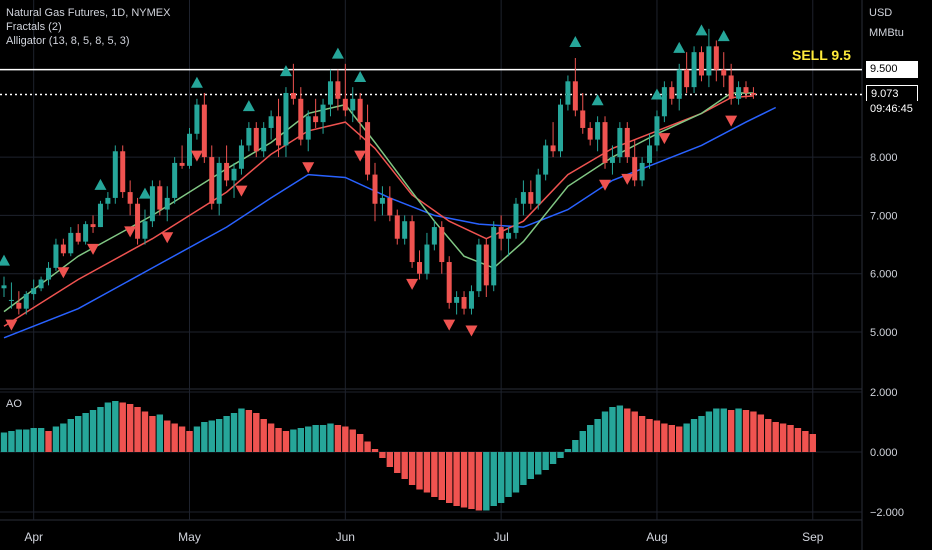  What do you see at coordinates (884, 158) in the screenshot?
I see `price-tick-label: 8.000` at bounding box center [884, 158].